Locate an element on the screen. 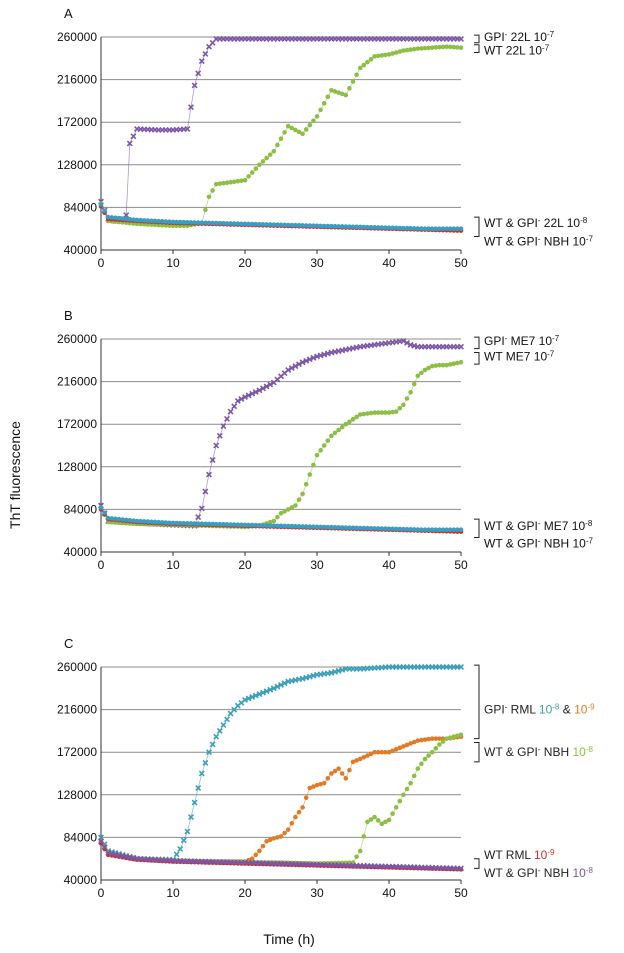  annotation-text: GPI- ME7 10-7 is located at coordinates (522, 340).